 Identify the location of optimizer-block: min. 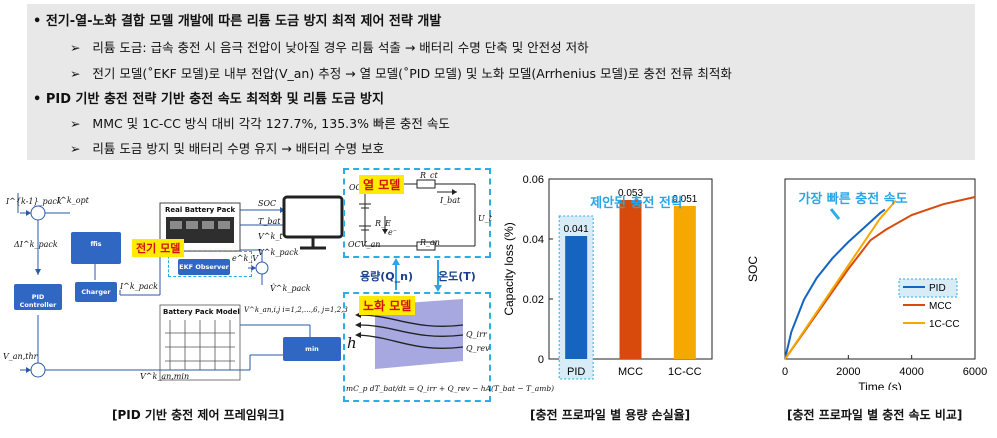
(312, 349).